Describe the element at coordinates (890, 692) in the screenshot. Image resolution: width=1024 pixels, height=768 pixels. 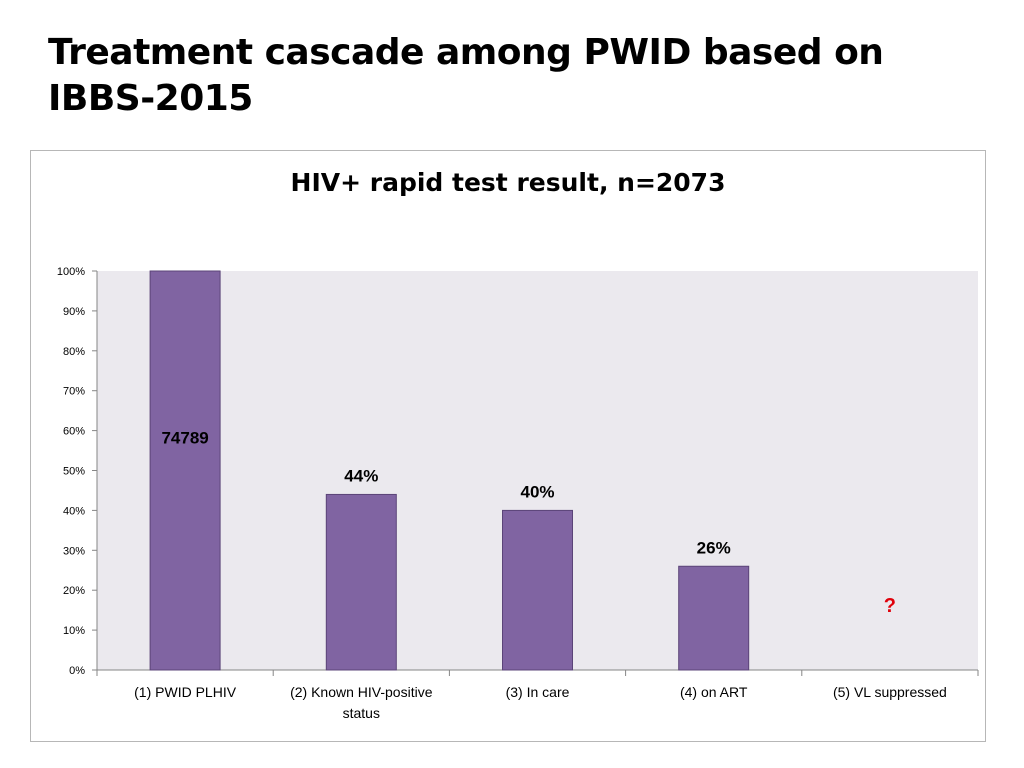
I see `x-tick-label: (5) VL suppressed` at that location.